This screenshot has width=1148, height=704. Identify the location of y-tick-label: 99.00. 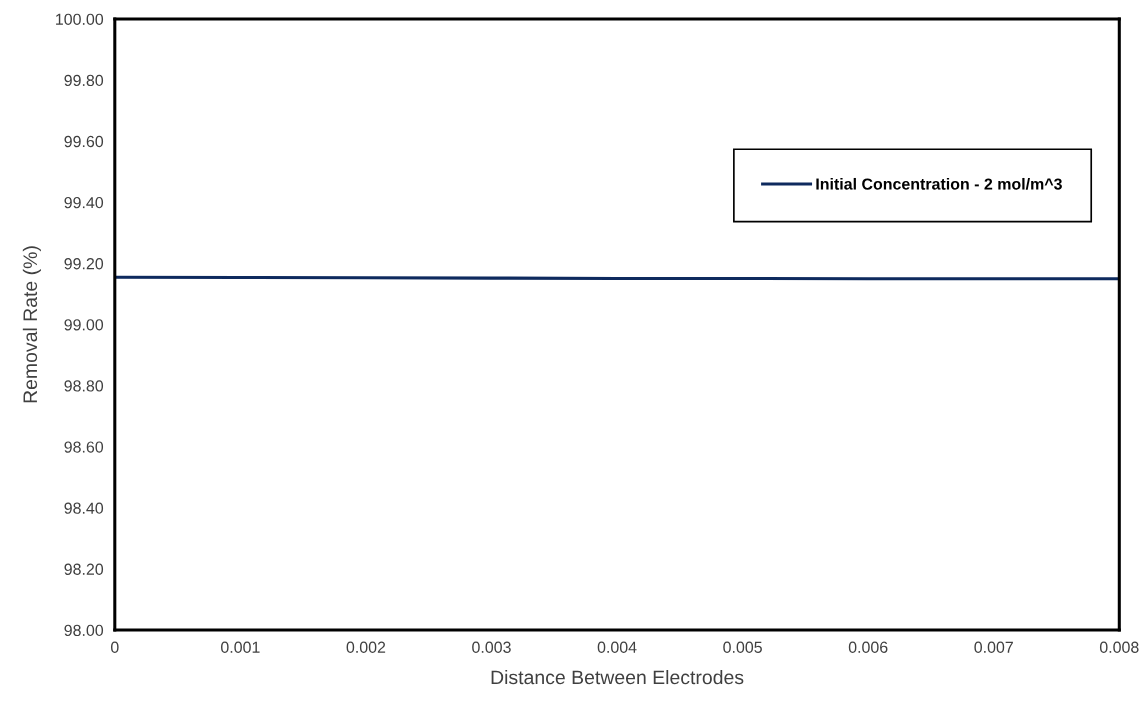
(84, 325).